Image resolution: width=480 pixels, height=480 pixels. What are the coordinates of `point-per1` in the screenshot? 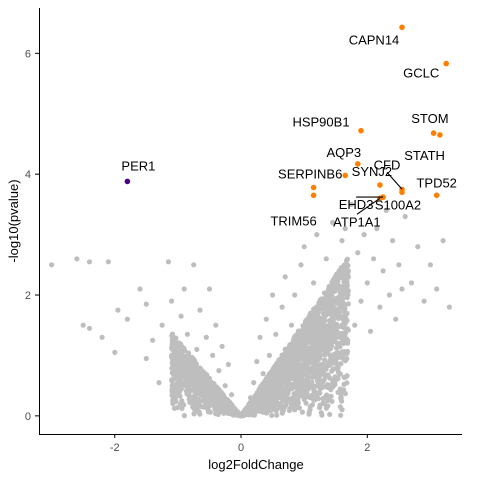 It's located at (127, 181).